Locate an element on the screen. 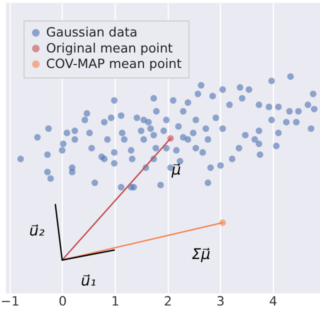 This screenshot has height=320, width=320. legend-label: COV-MAP mean point is located at coordinates (114, 64).